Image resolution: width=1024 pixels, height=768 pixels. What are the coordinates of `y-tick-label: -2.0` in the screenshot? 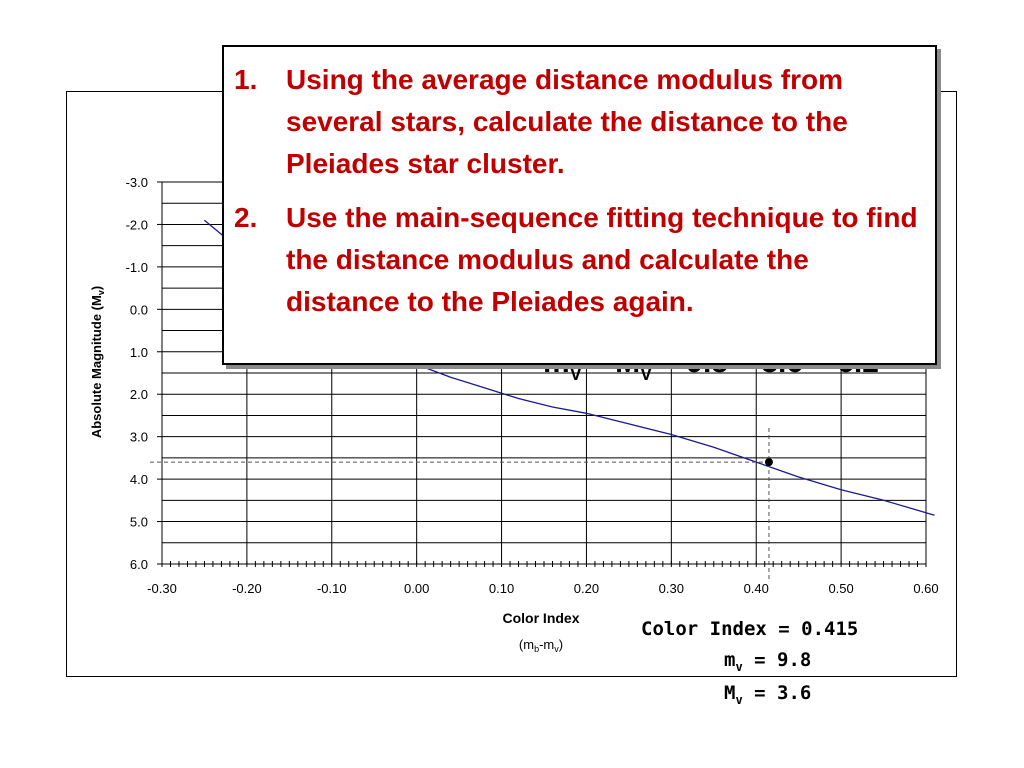 It's located at (137, 224).